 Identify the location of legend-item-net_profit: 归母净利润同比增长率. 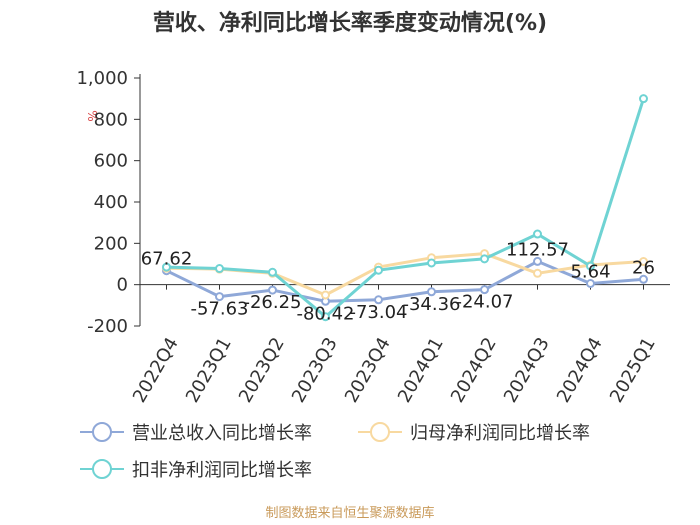
(474, 433).